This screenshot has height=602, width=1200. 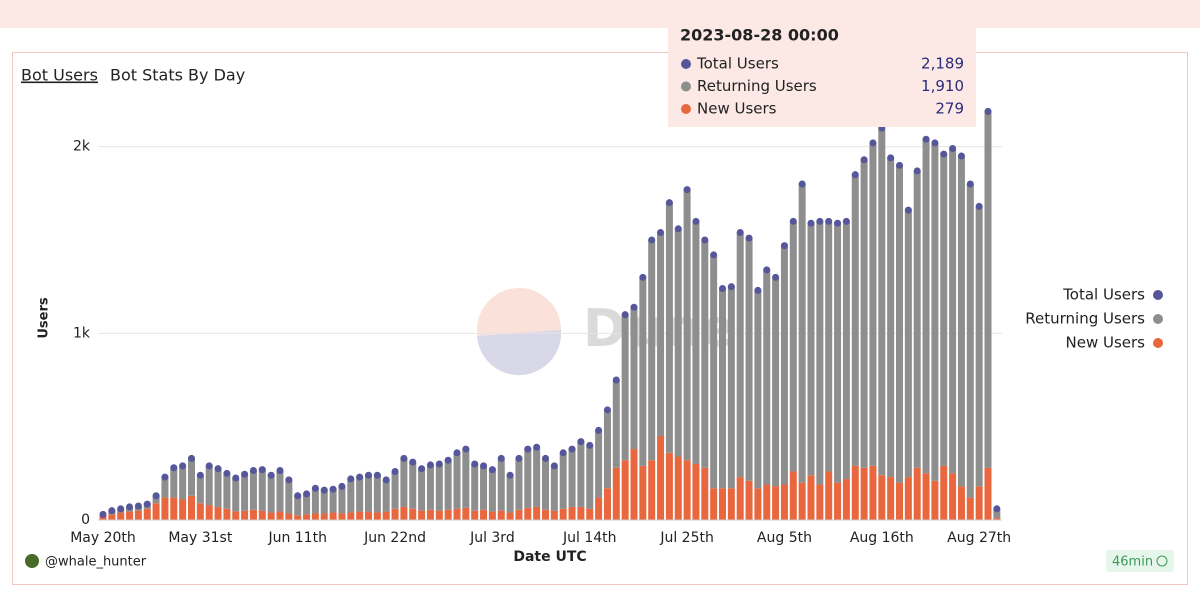 I want to click on legend-swatch, so click(x=1158, y=343).